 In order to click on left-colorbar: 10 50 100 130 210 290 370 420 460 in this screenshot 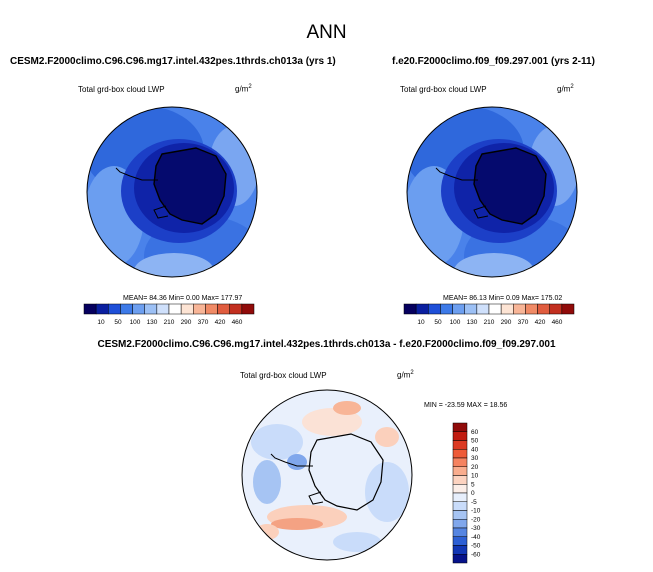, I will do `click(169, 314)`.